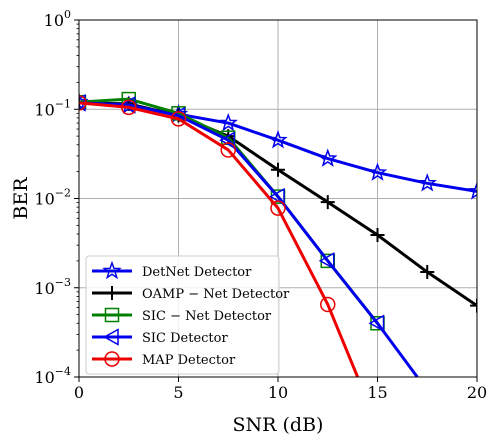 The width and height of the screenshot is (499, 445). What do you see at coordinates (79, 392) in the screenshot?
I see `x-tick-label: 0` at bounding box center [79, 392].